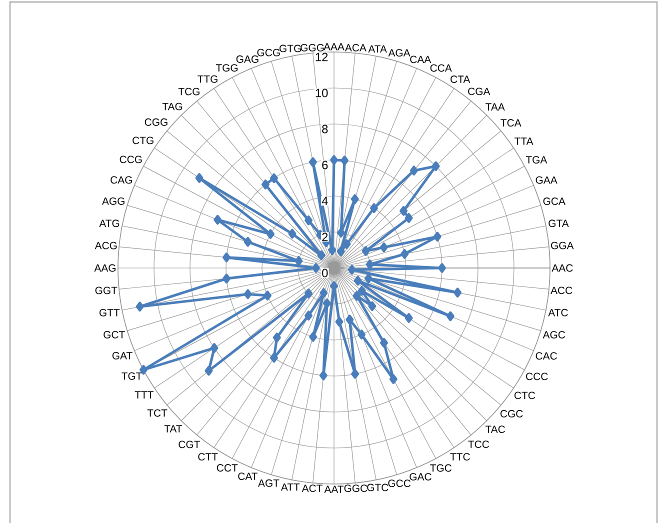 Image resolution: width=663 pixels, height=525 pixels. What do you see at coordinates (495, 106) in the screenshot?
I see `spoke-label: TAA` at bounding box center [495, 106].